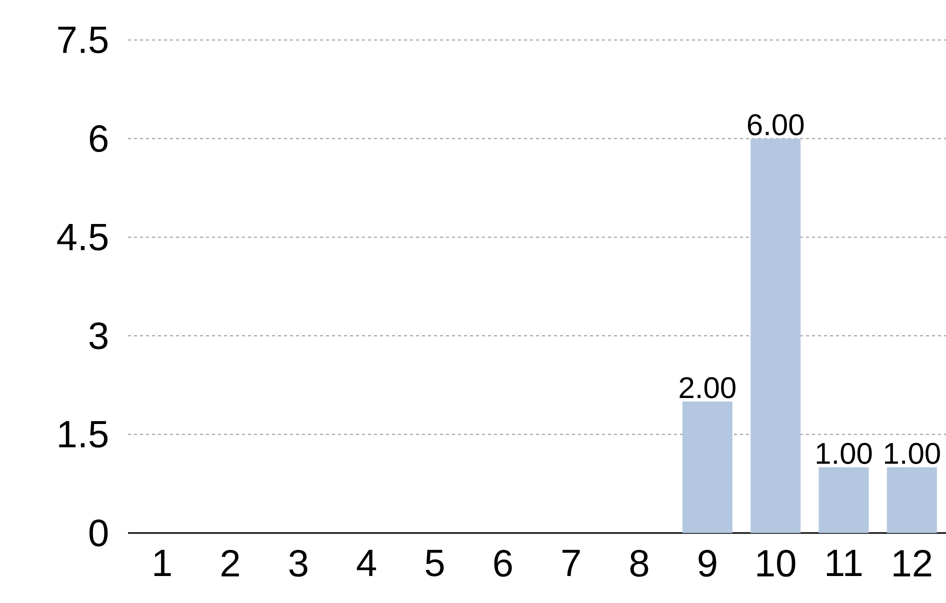 The image size is (946, 603). I want to click on x-tick-label: 3, so click(298, 563).